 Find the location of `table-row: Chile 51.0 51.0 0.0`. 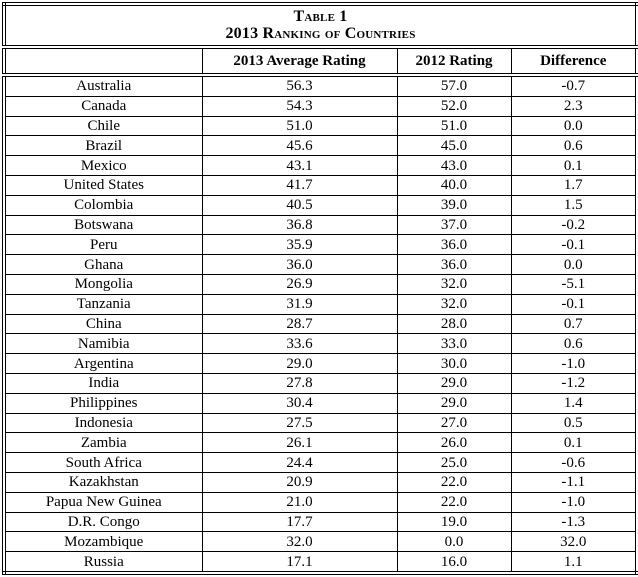

table-row: Chile 51.0 51.0 0.0 is located at coordinates (320, 126).